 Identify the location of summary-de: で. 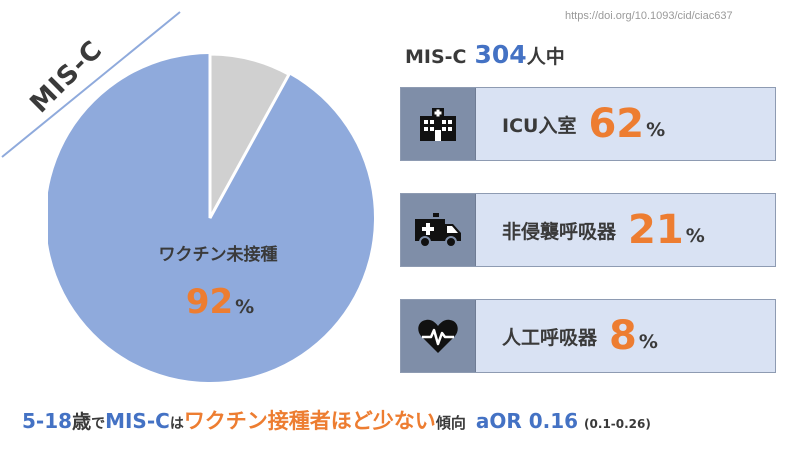
(98, 424).